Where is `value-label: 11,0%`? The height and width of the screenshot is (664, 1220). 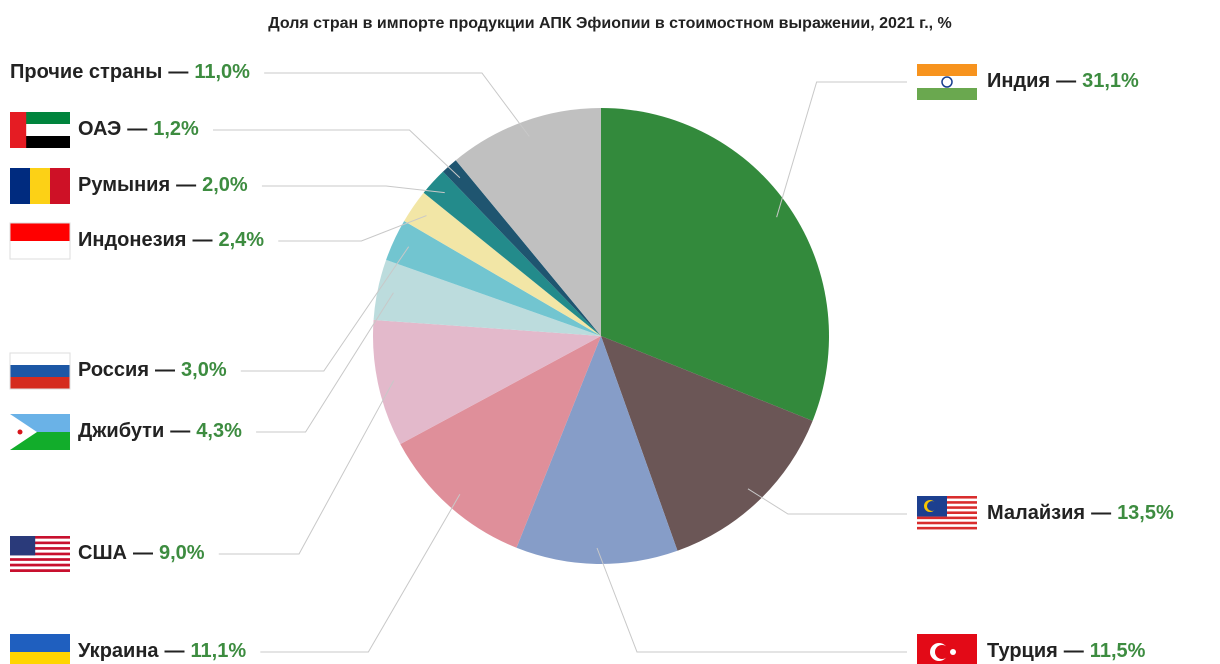
value-label: 11,0% is located at coordinates (222, 72).